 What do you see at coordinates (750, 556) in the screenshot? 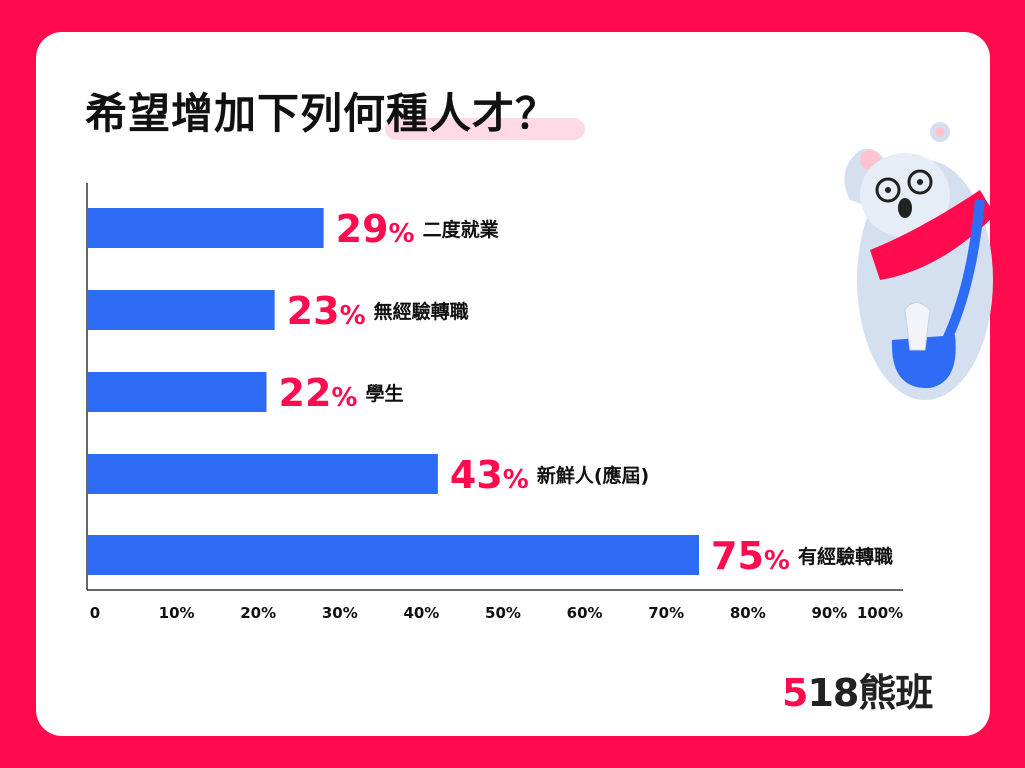
I see `bar-value-label: 75%` at bounding box center [750, 556].